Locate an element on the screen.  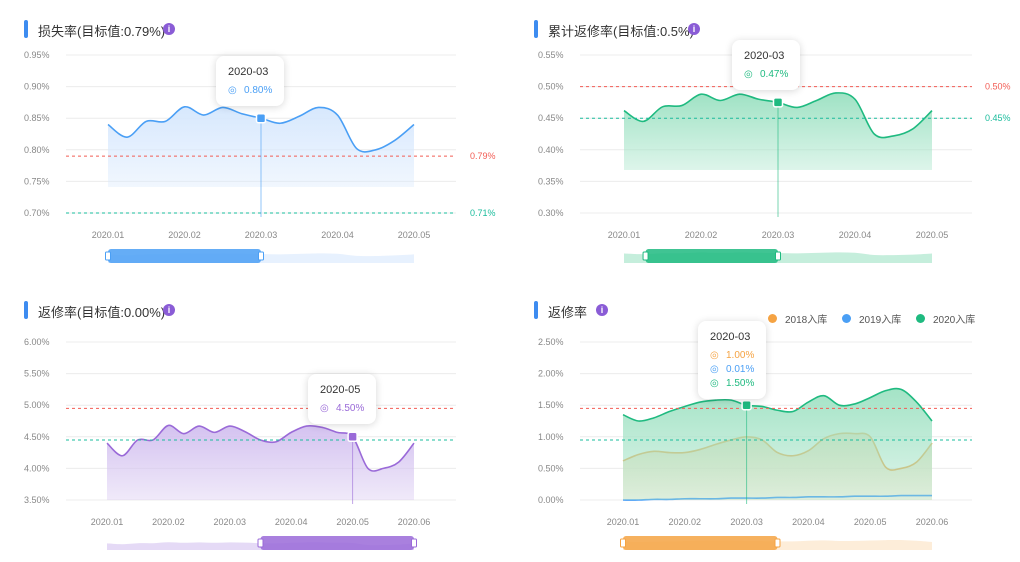
tooltip-value: 0.01% is located at coordinates (740, 369).